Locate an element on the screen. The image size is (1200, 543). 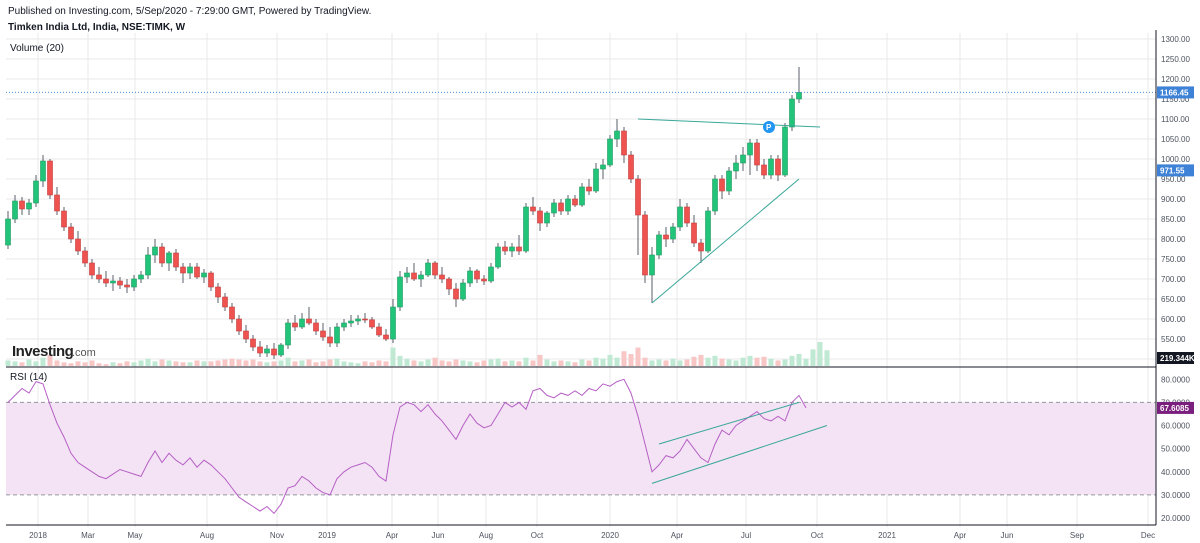
x-tick-label: Jun is located at coordinates (1007, 535).